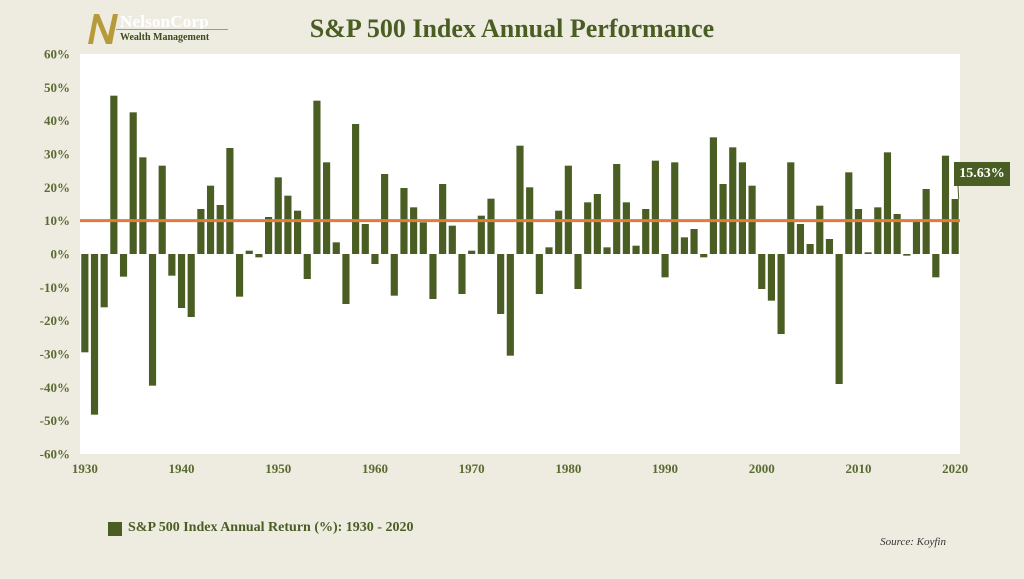 This screenshot has width=1024, height=579. Describe the element at coordinates (955, 226) in the screenshot. I see `bar-2020` at that location.